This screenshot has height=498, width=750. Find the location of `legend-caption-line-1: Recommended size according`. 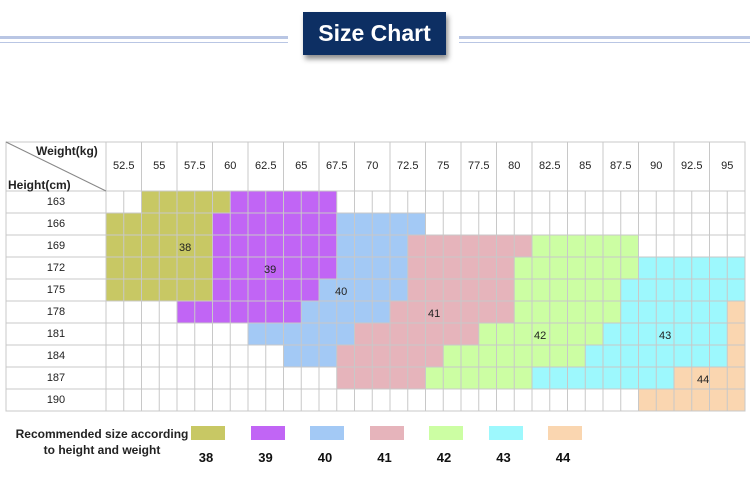

legend-caption-line-1: Recommended size according is located at coordinates (102, 434).